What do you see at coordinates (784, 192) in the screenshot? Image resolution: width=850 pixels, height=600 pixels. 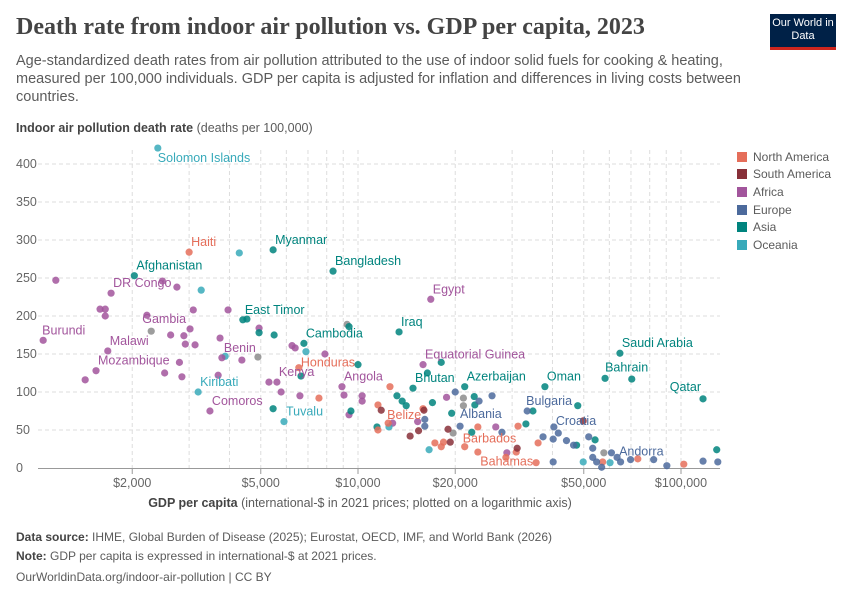 I see `legend-item-africa: Africa` at bounding box center [784, 192].